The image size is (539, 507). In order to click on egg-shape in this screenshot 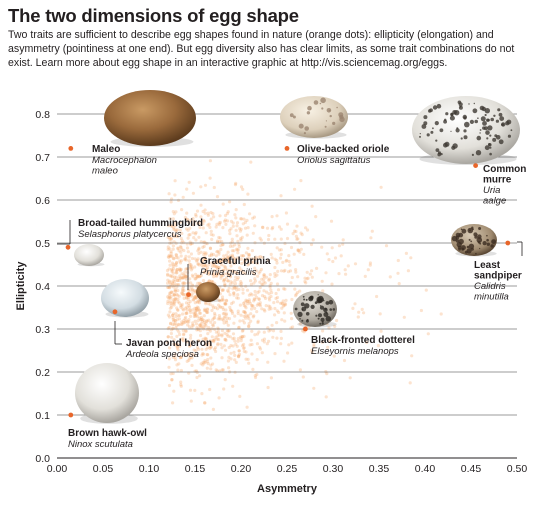, I will do `click(150, 118)`.